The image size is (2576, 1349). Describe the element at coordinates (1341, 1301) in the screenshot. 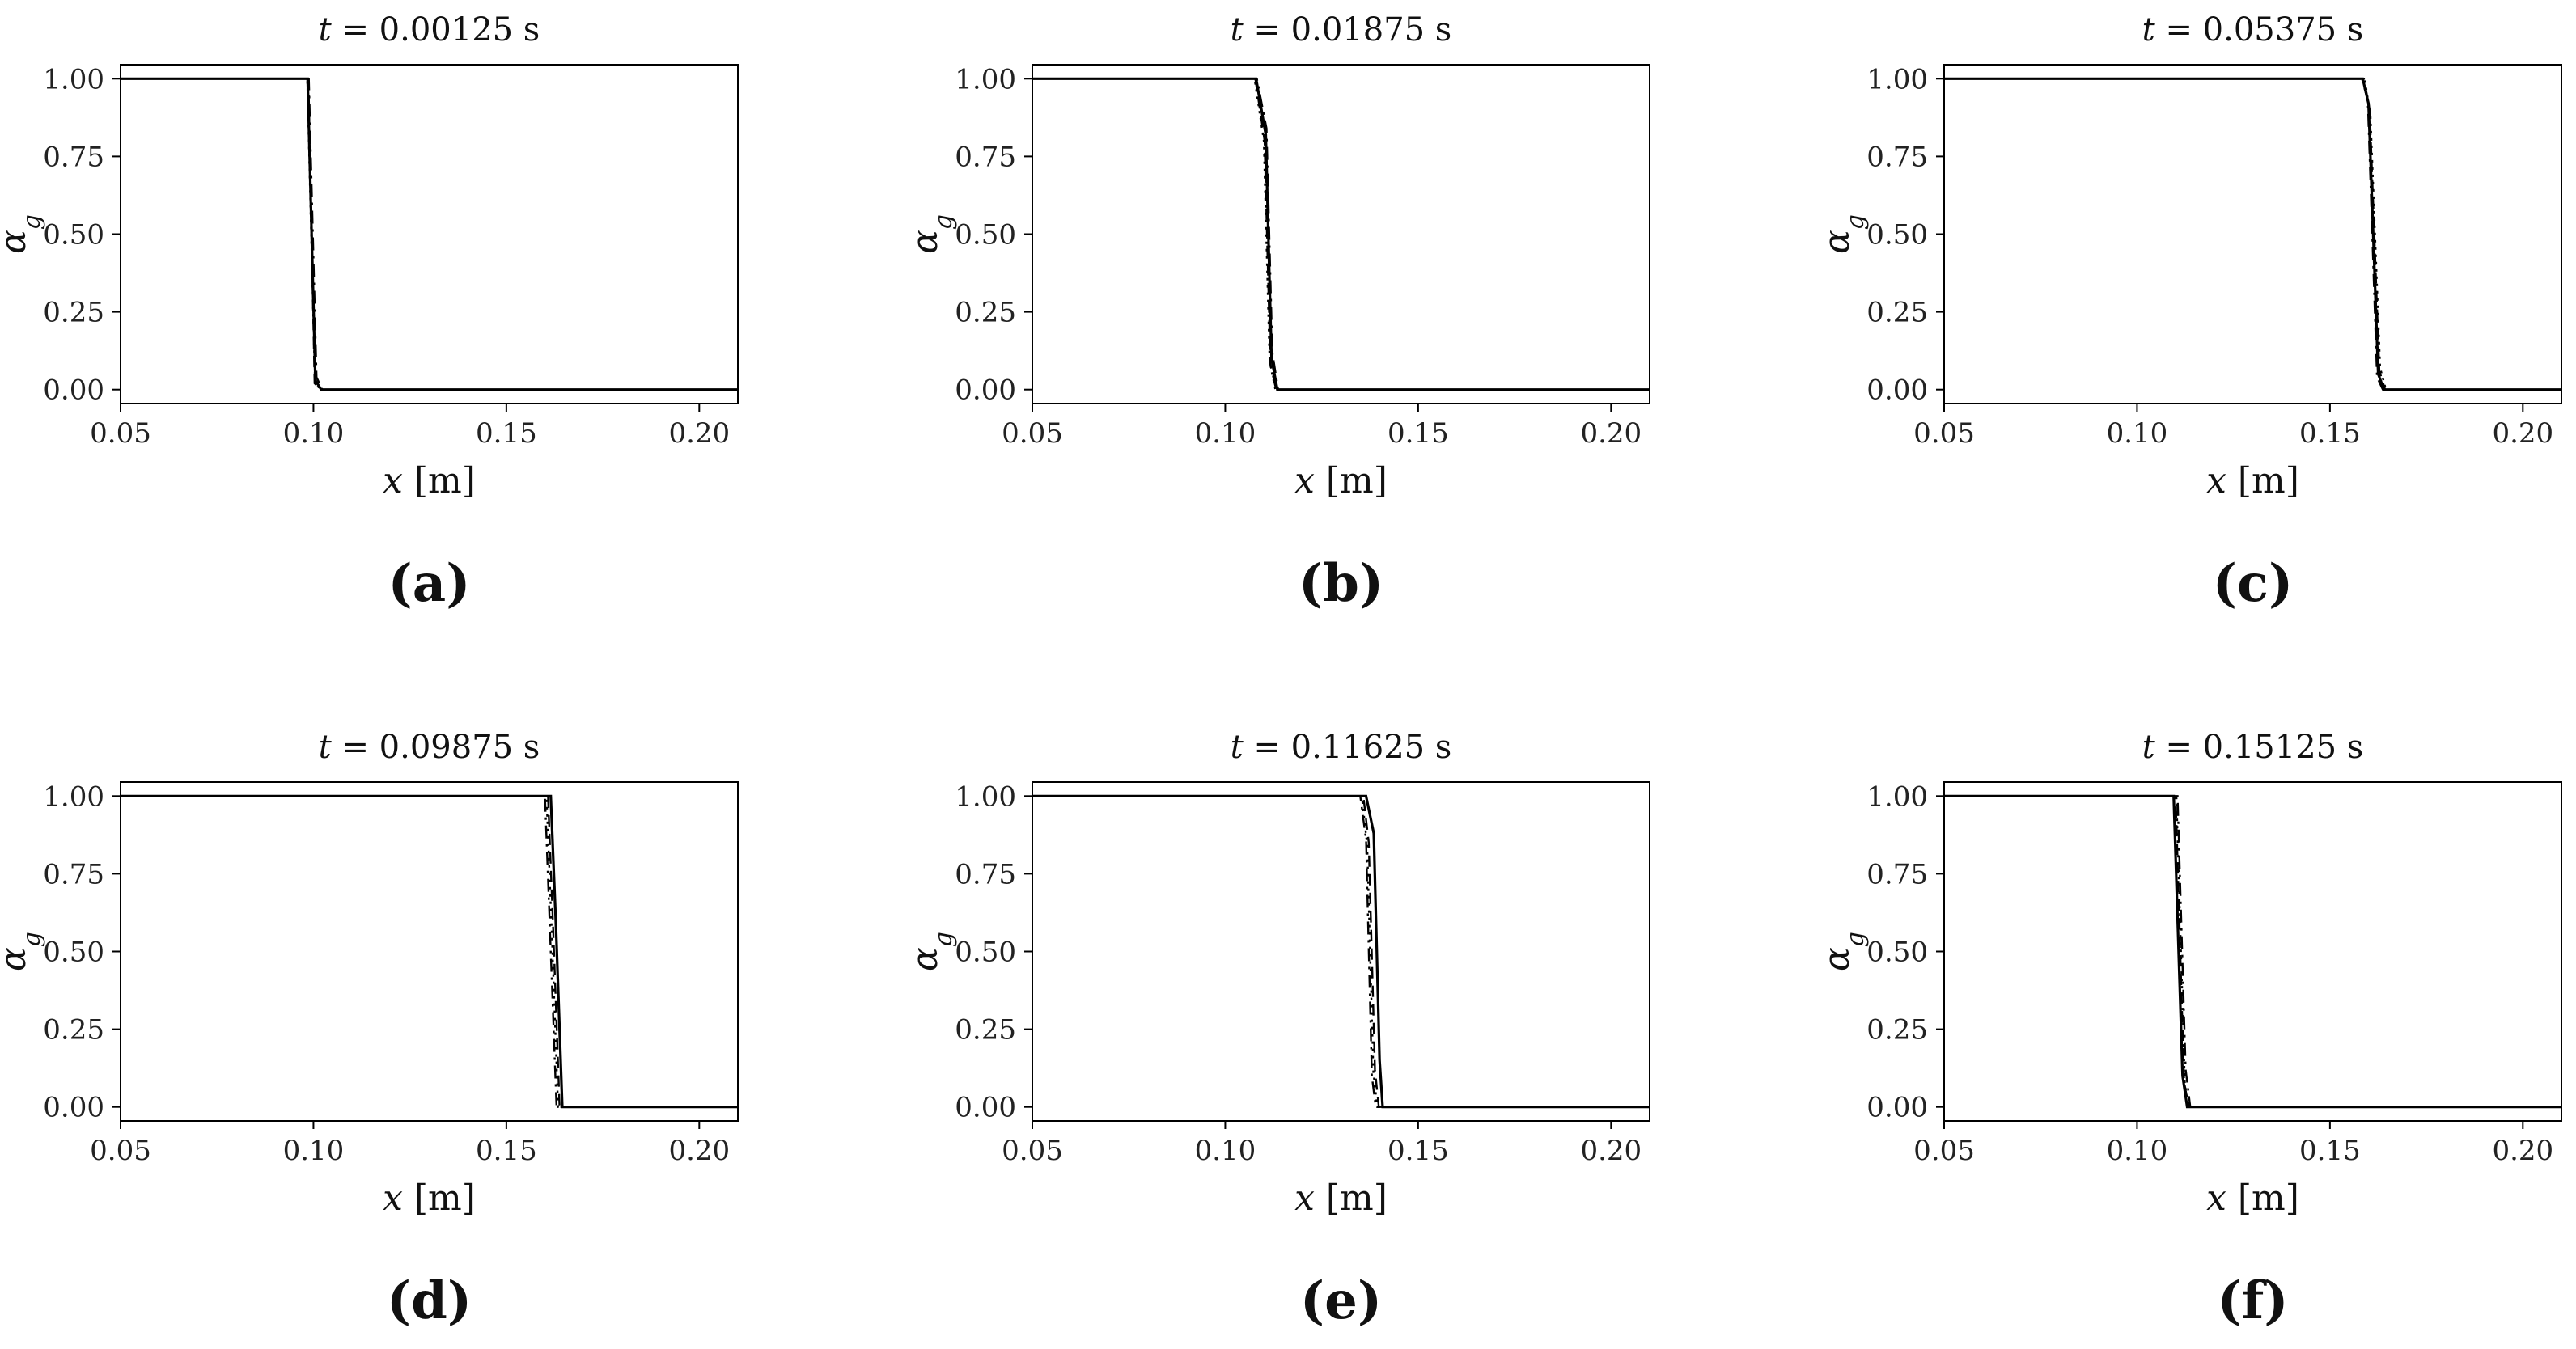

I see `panel-tag: (e)` at that location.